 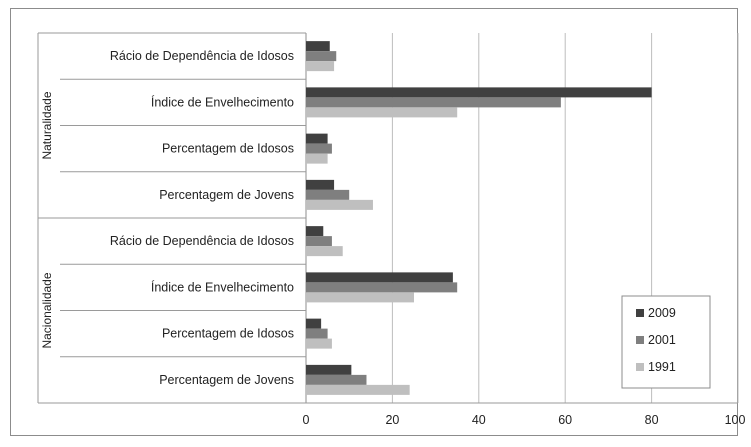 I want to click on legend: 2009 2001 1991, so click(x=666, y=342).